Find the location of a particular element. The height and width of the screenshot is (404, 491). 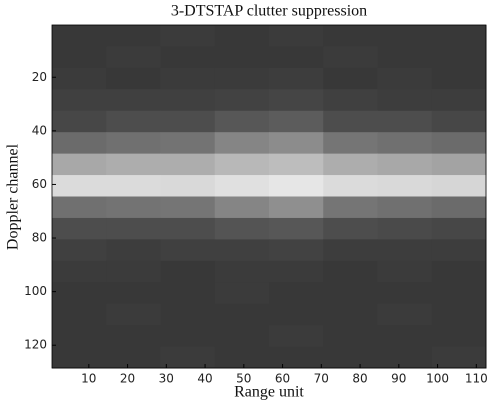

y-axis-label: Doppler channel is located at coordinates (13, 196).